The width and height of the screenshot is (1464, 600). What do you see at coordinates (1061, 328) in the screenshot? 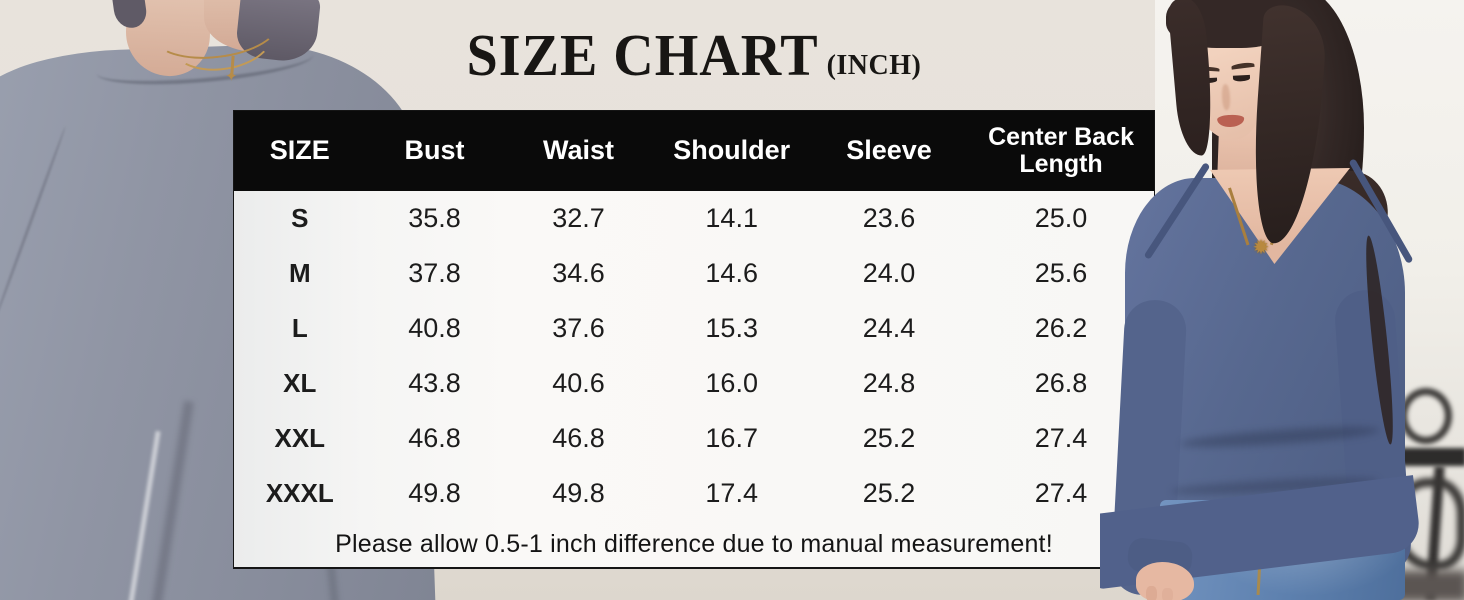
I see `table-cell: 26.2` at bounding box center [1061, 328].